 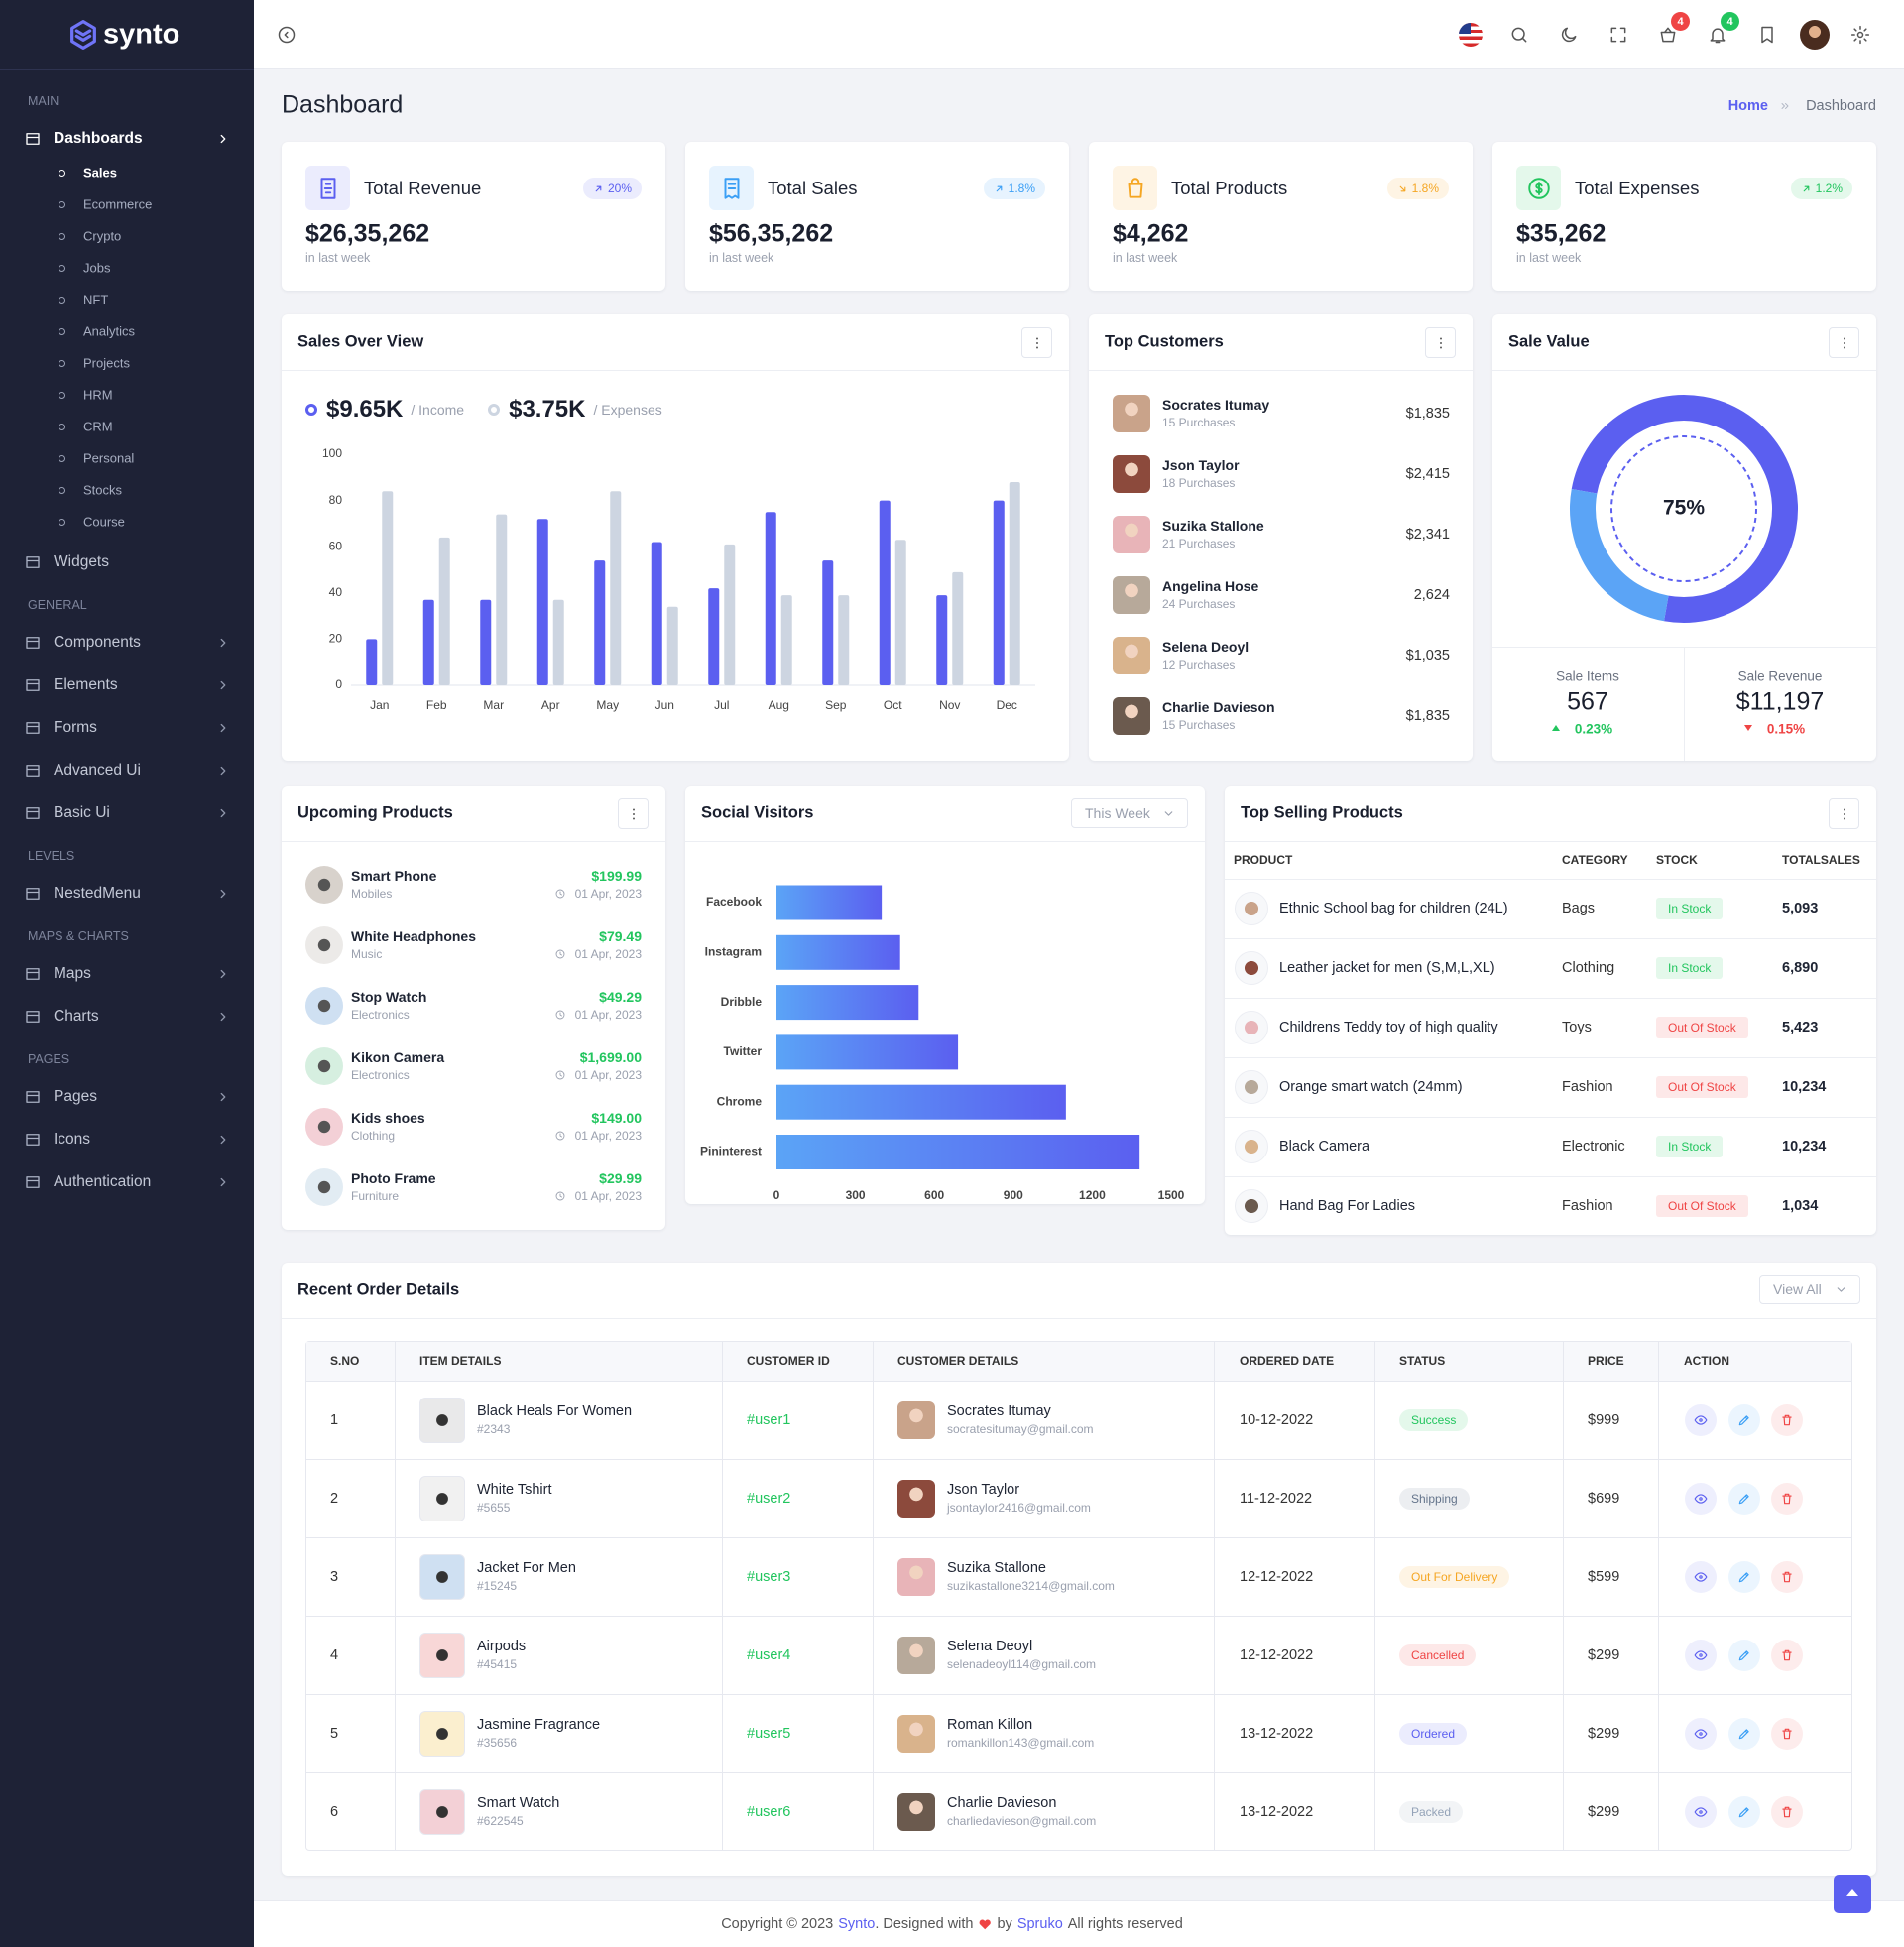 I want to click on submenu-item: NFT, so click(x=96, y=299).